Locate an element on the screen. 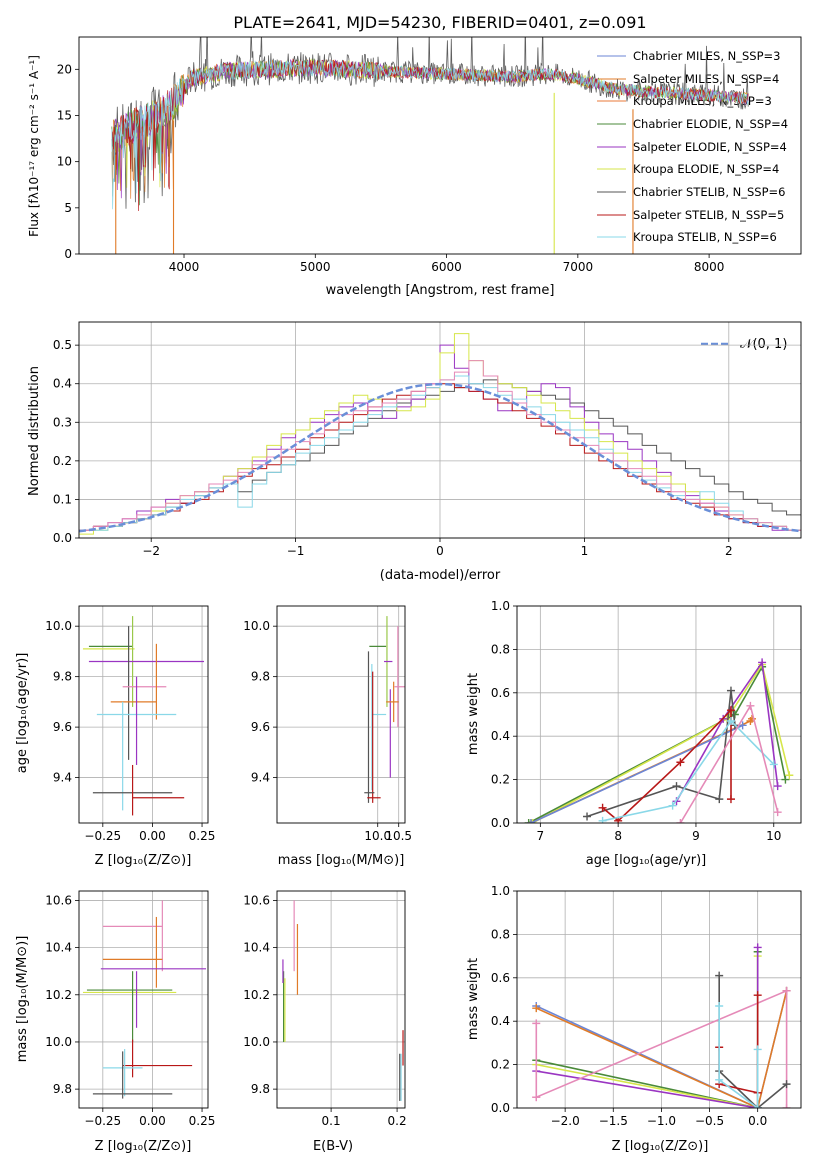  x-tick-label: 6000 is located at coordinates (446, 267).